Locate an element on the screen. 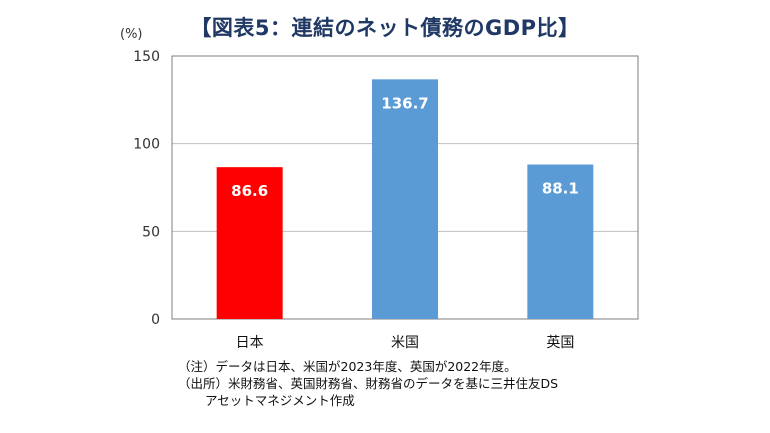 The image size is (770, 433). source-text: 米財務省、英国財務省、財務省のデータを基に三井住友DS is located at coordinates (393, 383).